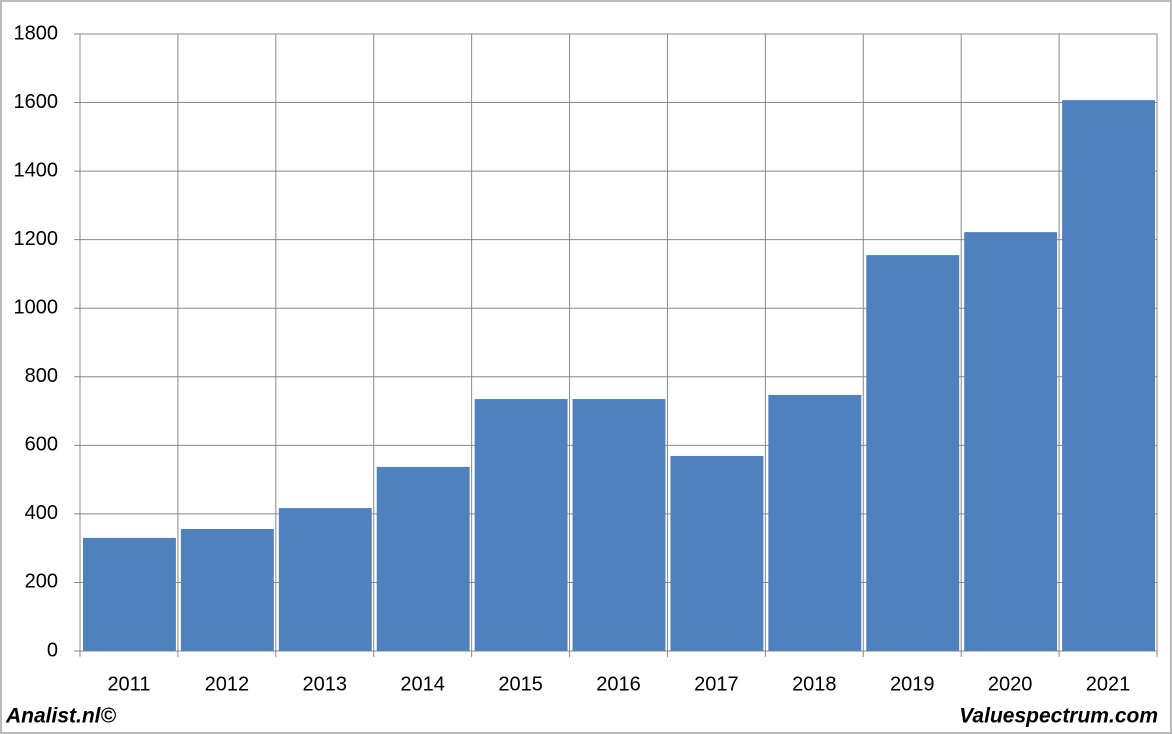  Describe the element at coordinates (912, 684) in the screenshot. I see `x-tick-label: 2019` at that location.